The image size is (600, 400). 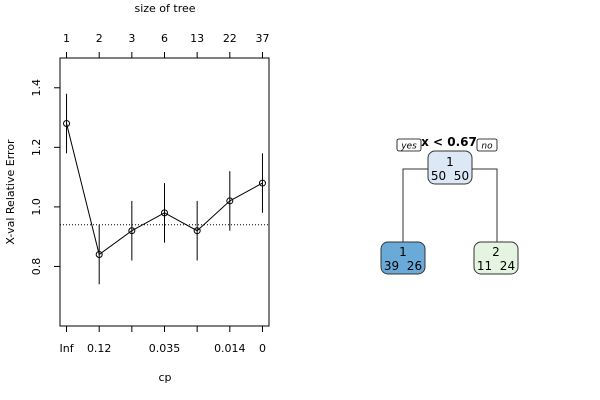 I want to click on right-class: 2, so click(x=496, y=252).